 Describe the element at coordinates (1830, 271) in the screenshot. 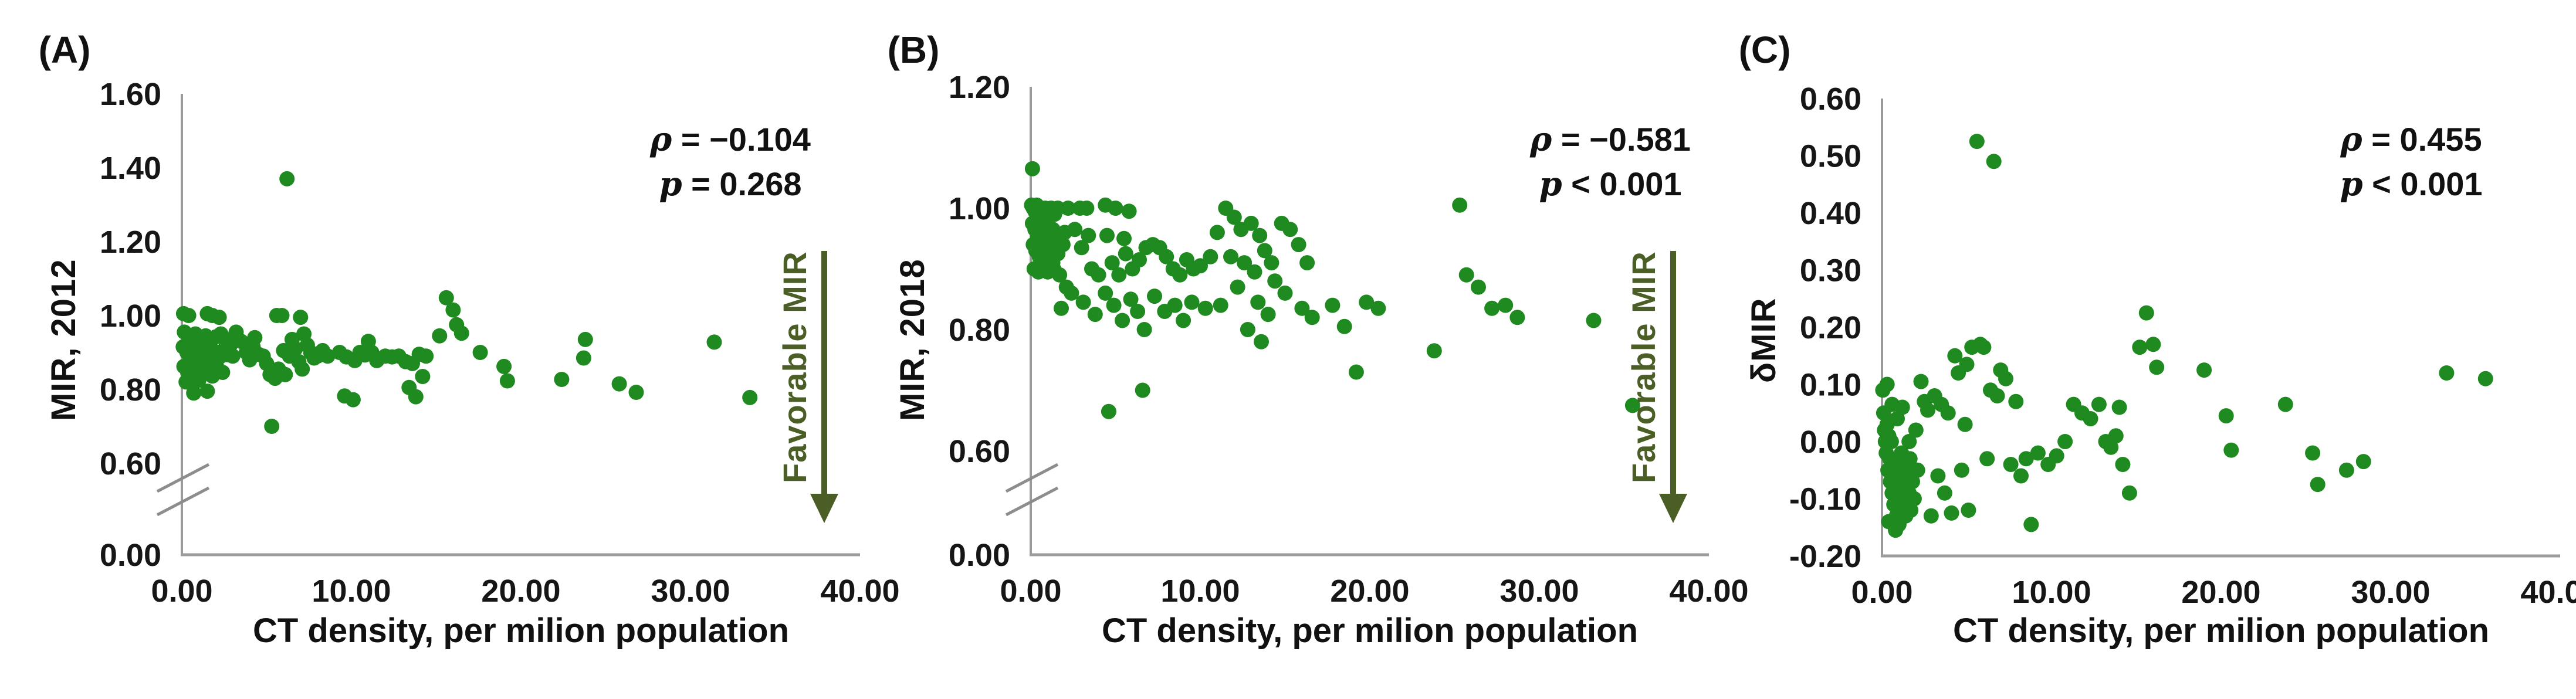

I see `svg-text: 0.30` at that location.